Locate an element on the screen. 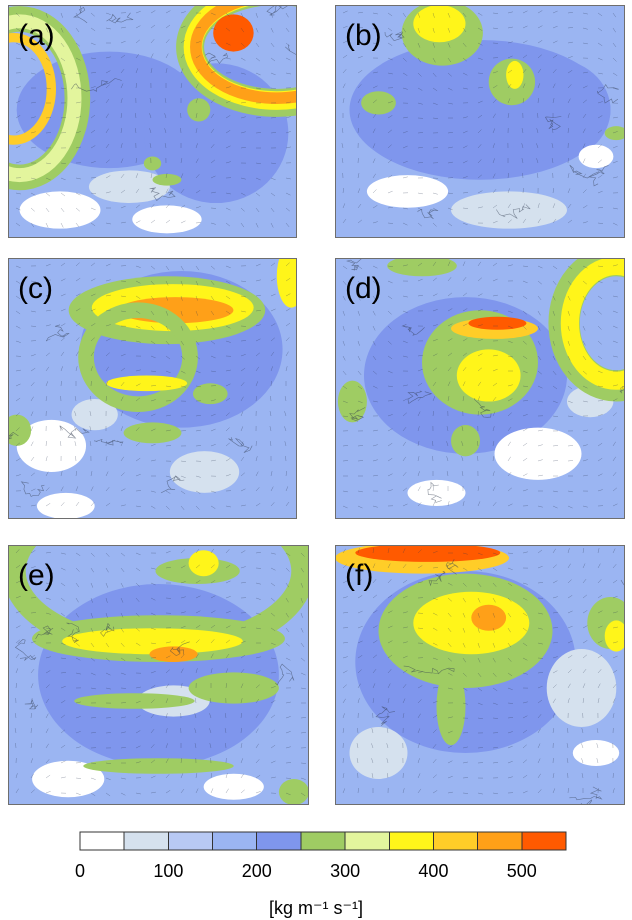 This screenshot has height=920, width=632. colorbar-tick-label: 300 is located at coordinates (345, 871).